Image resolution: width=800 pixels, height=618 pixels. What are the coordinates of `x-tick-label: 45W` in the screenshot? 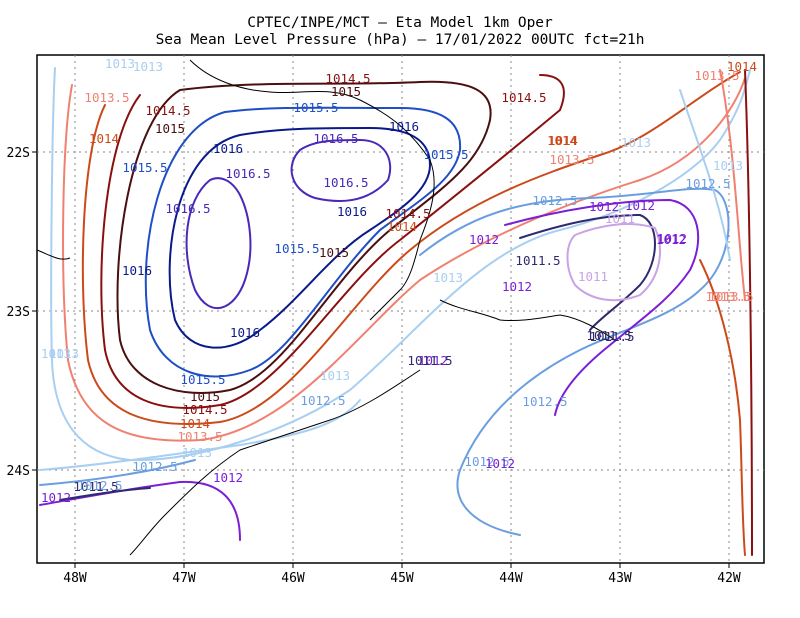 It's located at (402, 578).